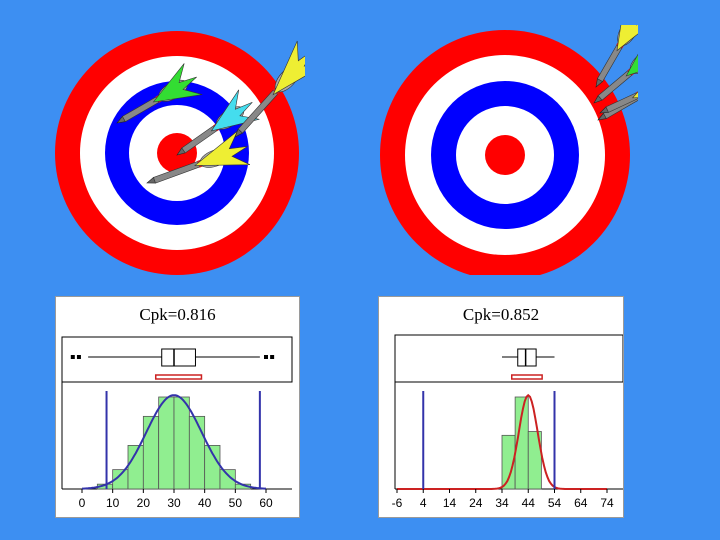  I want to click on histogram-left, so click(174, 440).